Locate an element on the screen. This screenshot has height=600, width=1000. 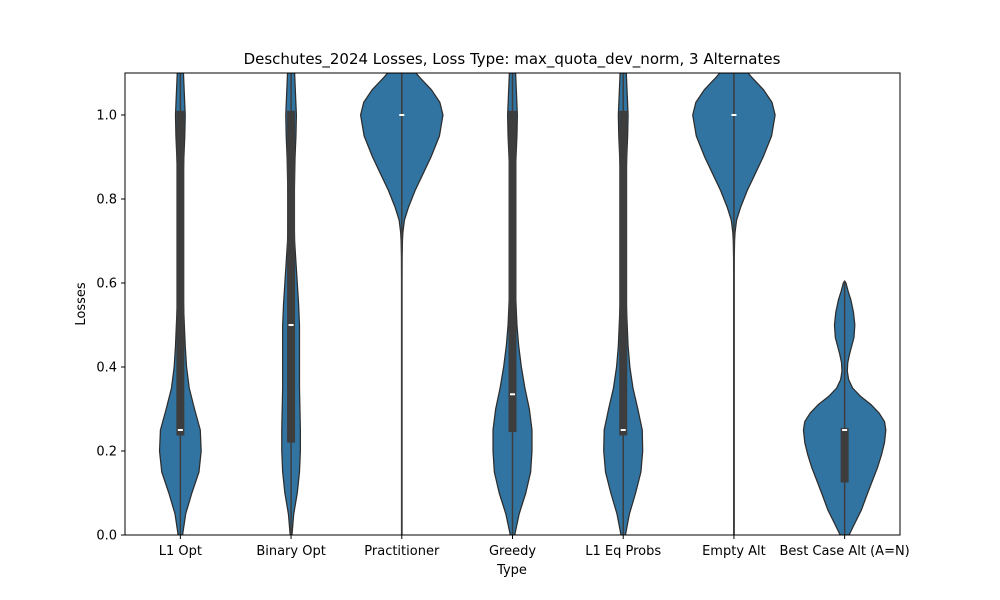
x-tick-label-l1-eq-probs: L1 Eq Probs is located at coordinates (623, 551).